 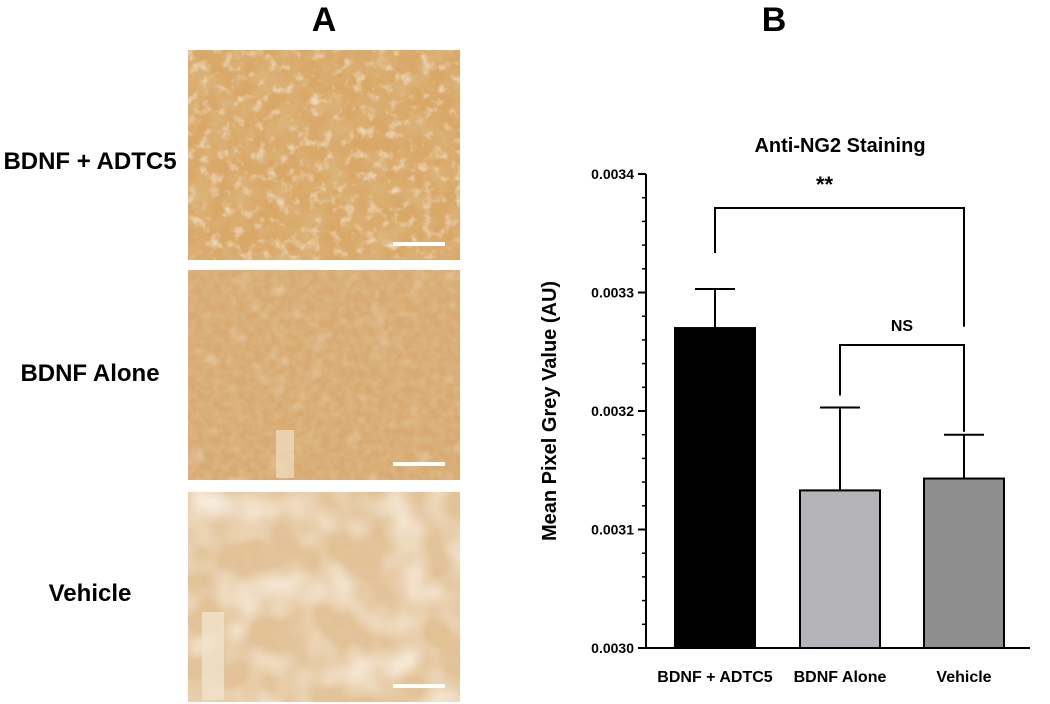 I want to click on panel-b-letter: B, so click(x=774, y=20).